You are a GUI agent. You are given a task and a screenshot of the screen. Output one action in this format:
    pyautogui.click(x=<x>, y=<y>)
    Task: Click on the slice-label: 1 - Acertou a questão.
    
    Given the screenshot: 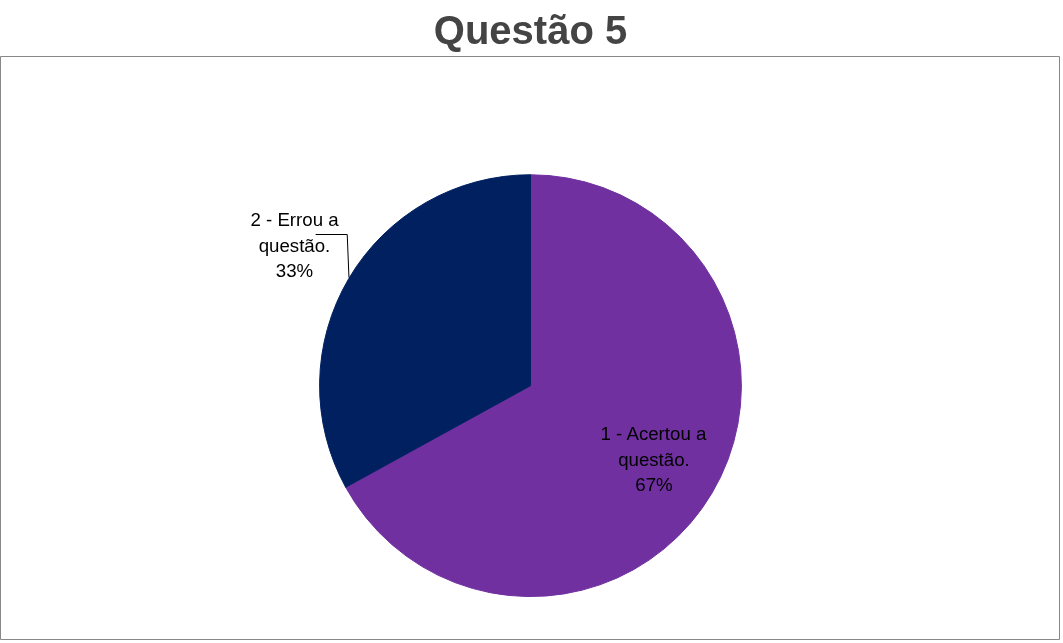 What is the action you would take?
    pyautogui.click(x=653, y=446)
    